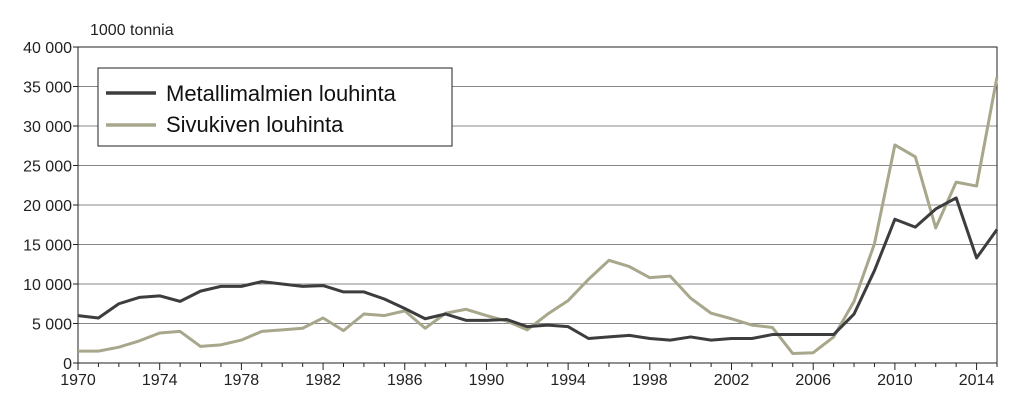  I want to click on x-tick-label-1986: 1986, so click(405, 380).